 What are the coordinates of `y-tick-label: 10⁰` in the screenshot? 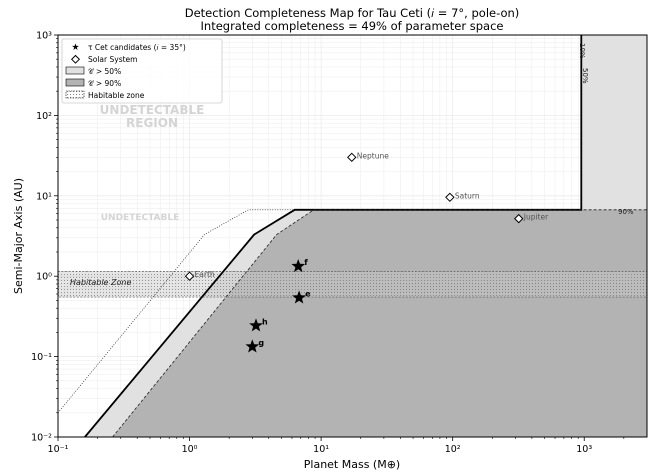 It's located at (44, 277).